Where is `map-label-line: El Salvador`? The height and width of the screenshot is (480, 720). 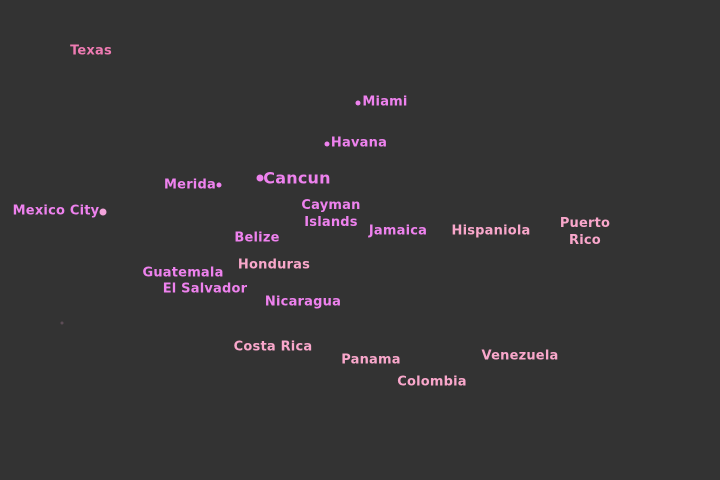
map-label-line: El Salvador is located at coordinates (205, 289).